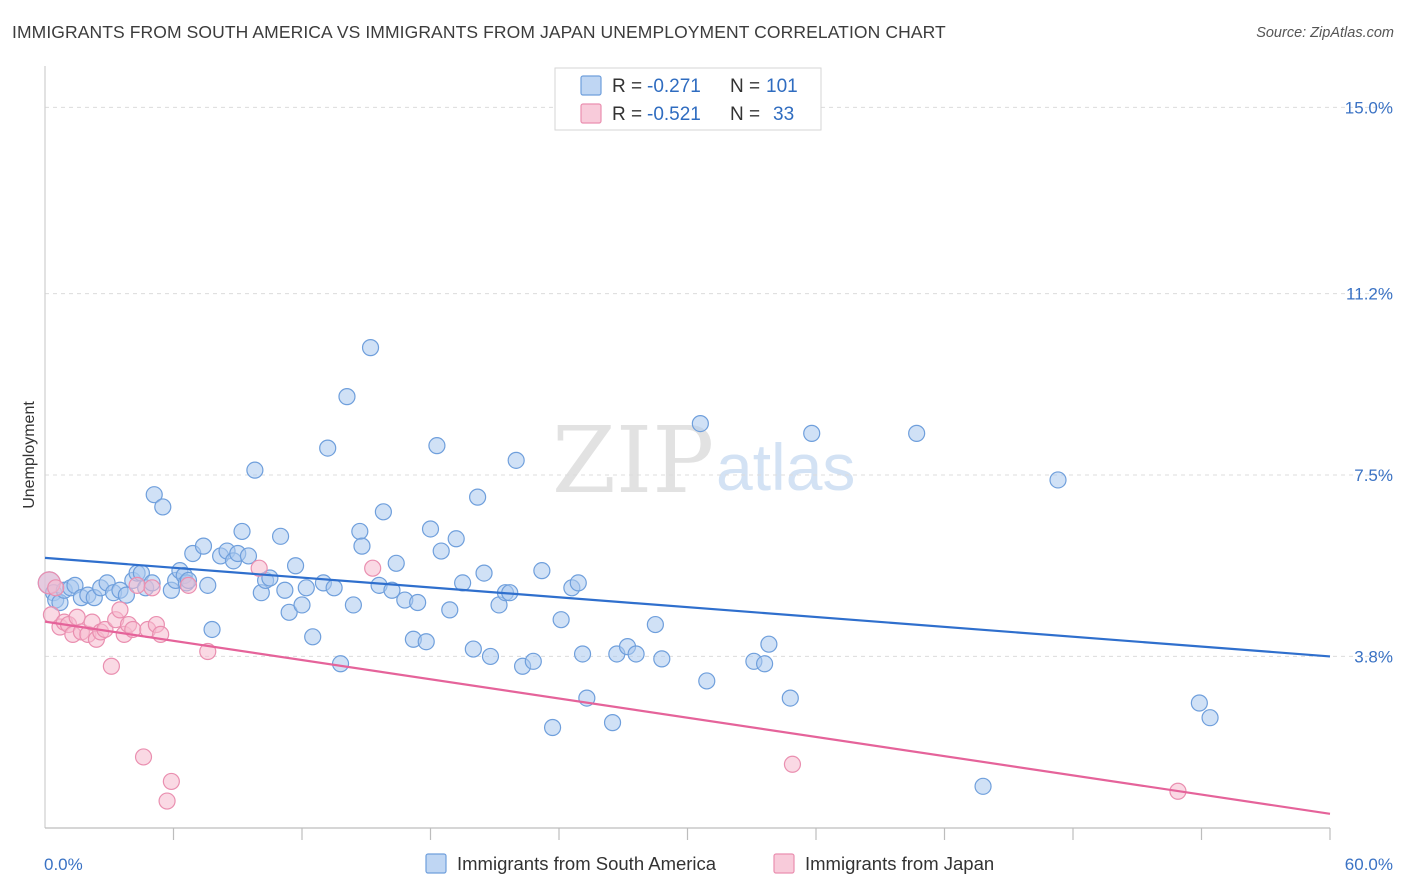  Describe the element at coordinates (784, 863) in the screenshot. I see `bottom-legend-swatch-japan` at that location.